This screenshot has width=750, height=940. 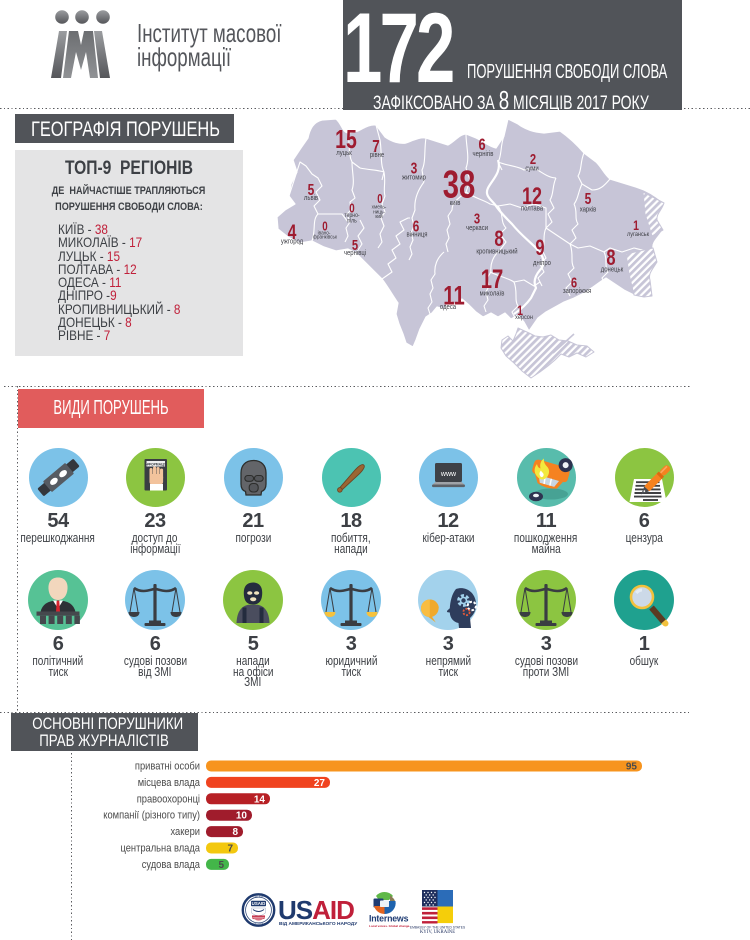 I want to click on svg-text: хакери, so click(x=185, y=832).